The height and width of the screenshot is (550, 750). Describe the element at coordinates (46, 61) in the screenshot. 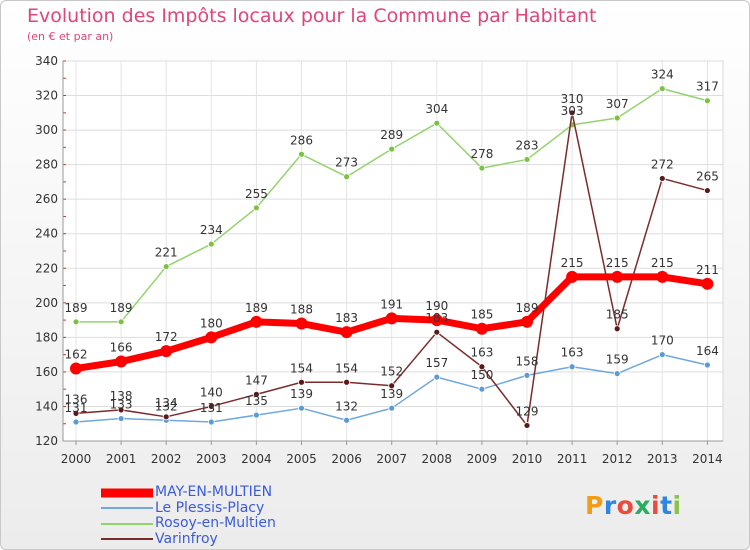

I see `y-tick-label: 340` at that location.